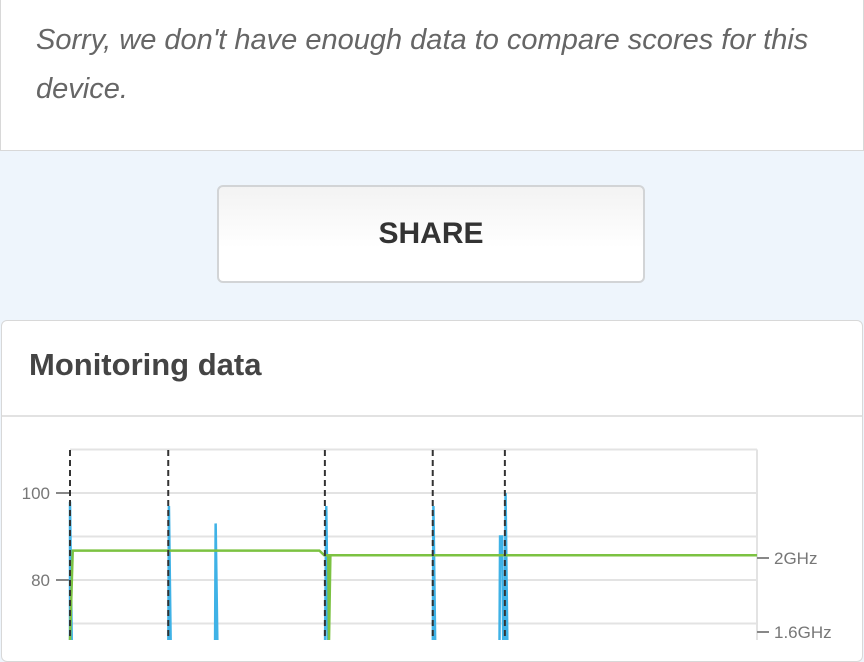  I want to click on score-series-line, so click(288, 566).